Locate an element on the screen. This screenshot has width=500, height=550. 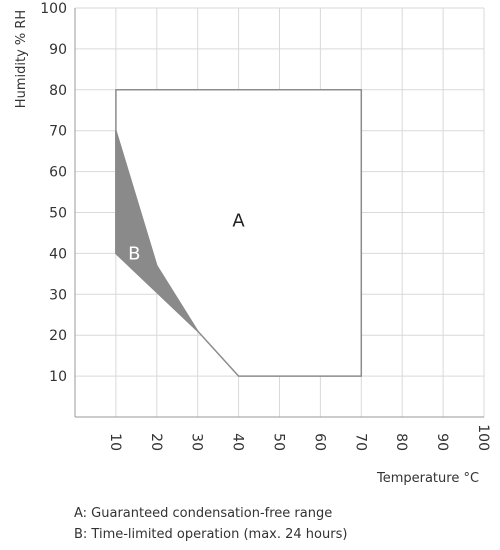
y-tick-label-100: 100 is located at coordinates (53, 9).